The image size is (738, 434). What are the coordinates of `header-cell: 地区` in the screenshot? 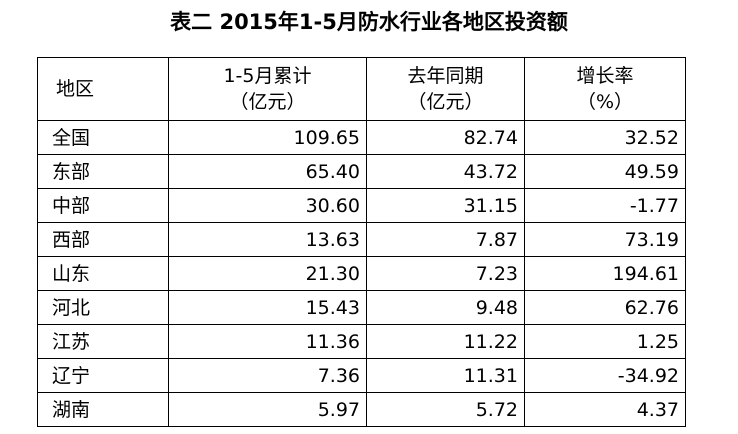 It's located at (103, 89).